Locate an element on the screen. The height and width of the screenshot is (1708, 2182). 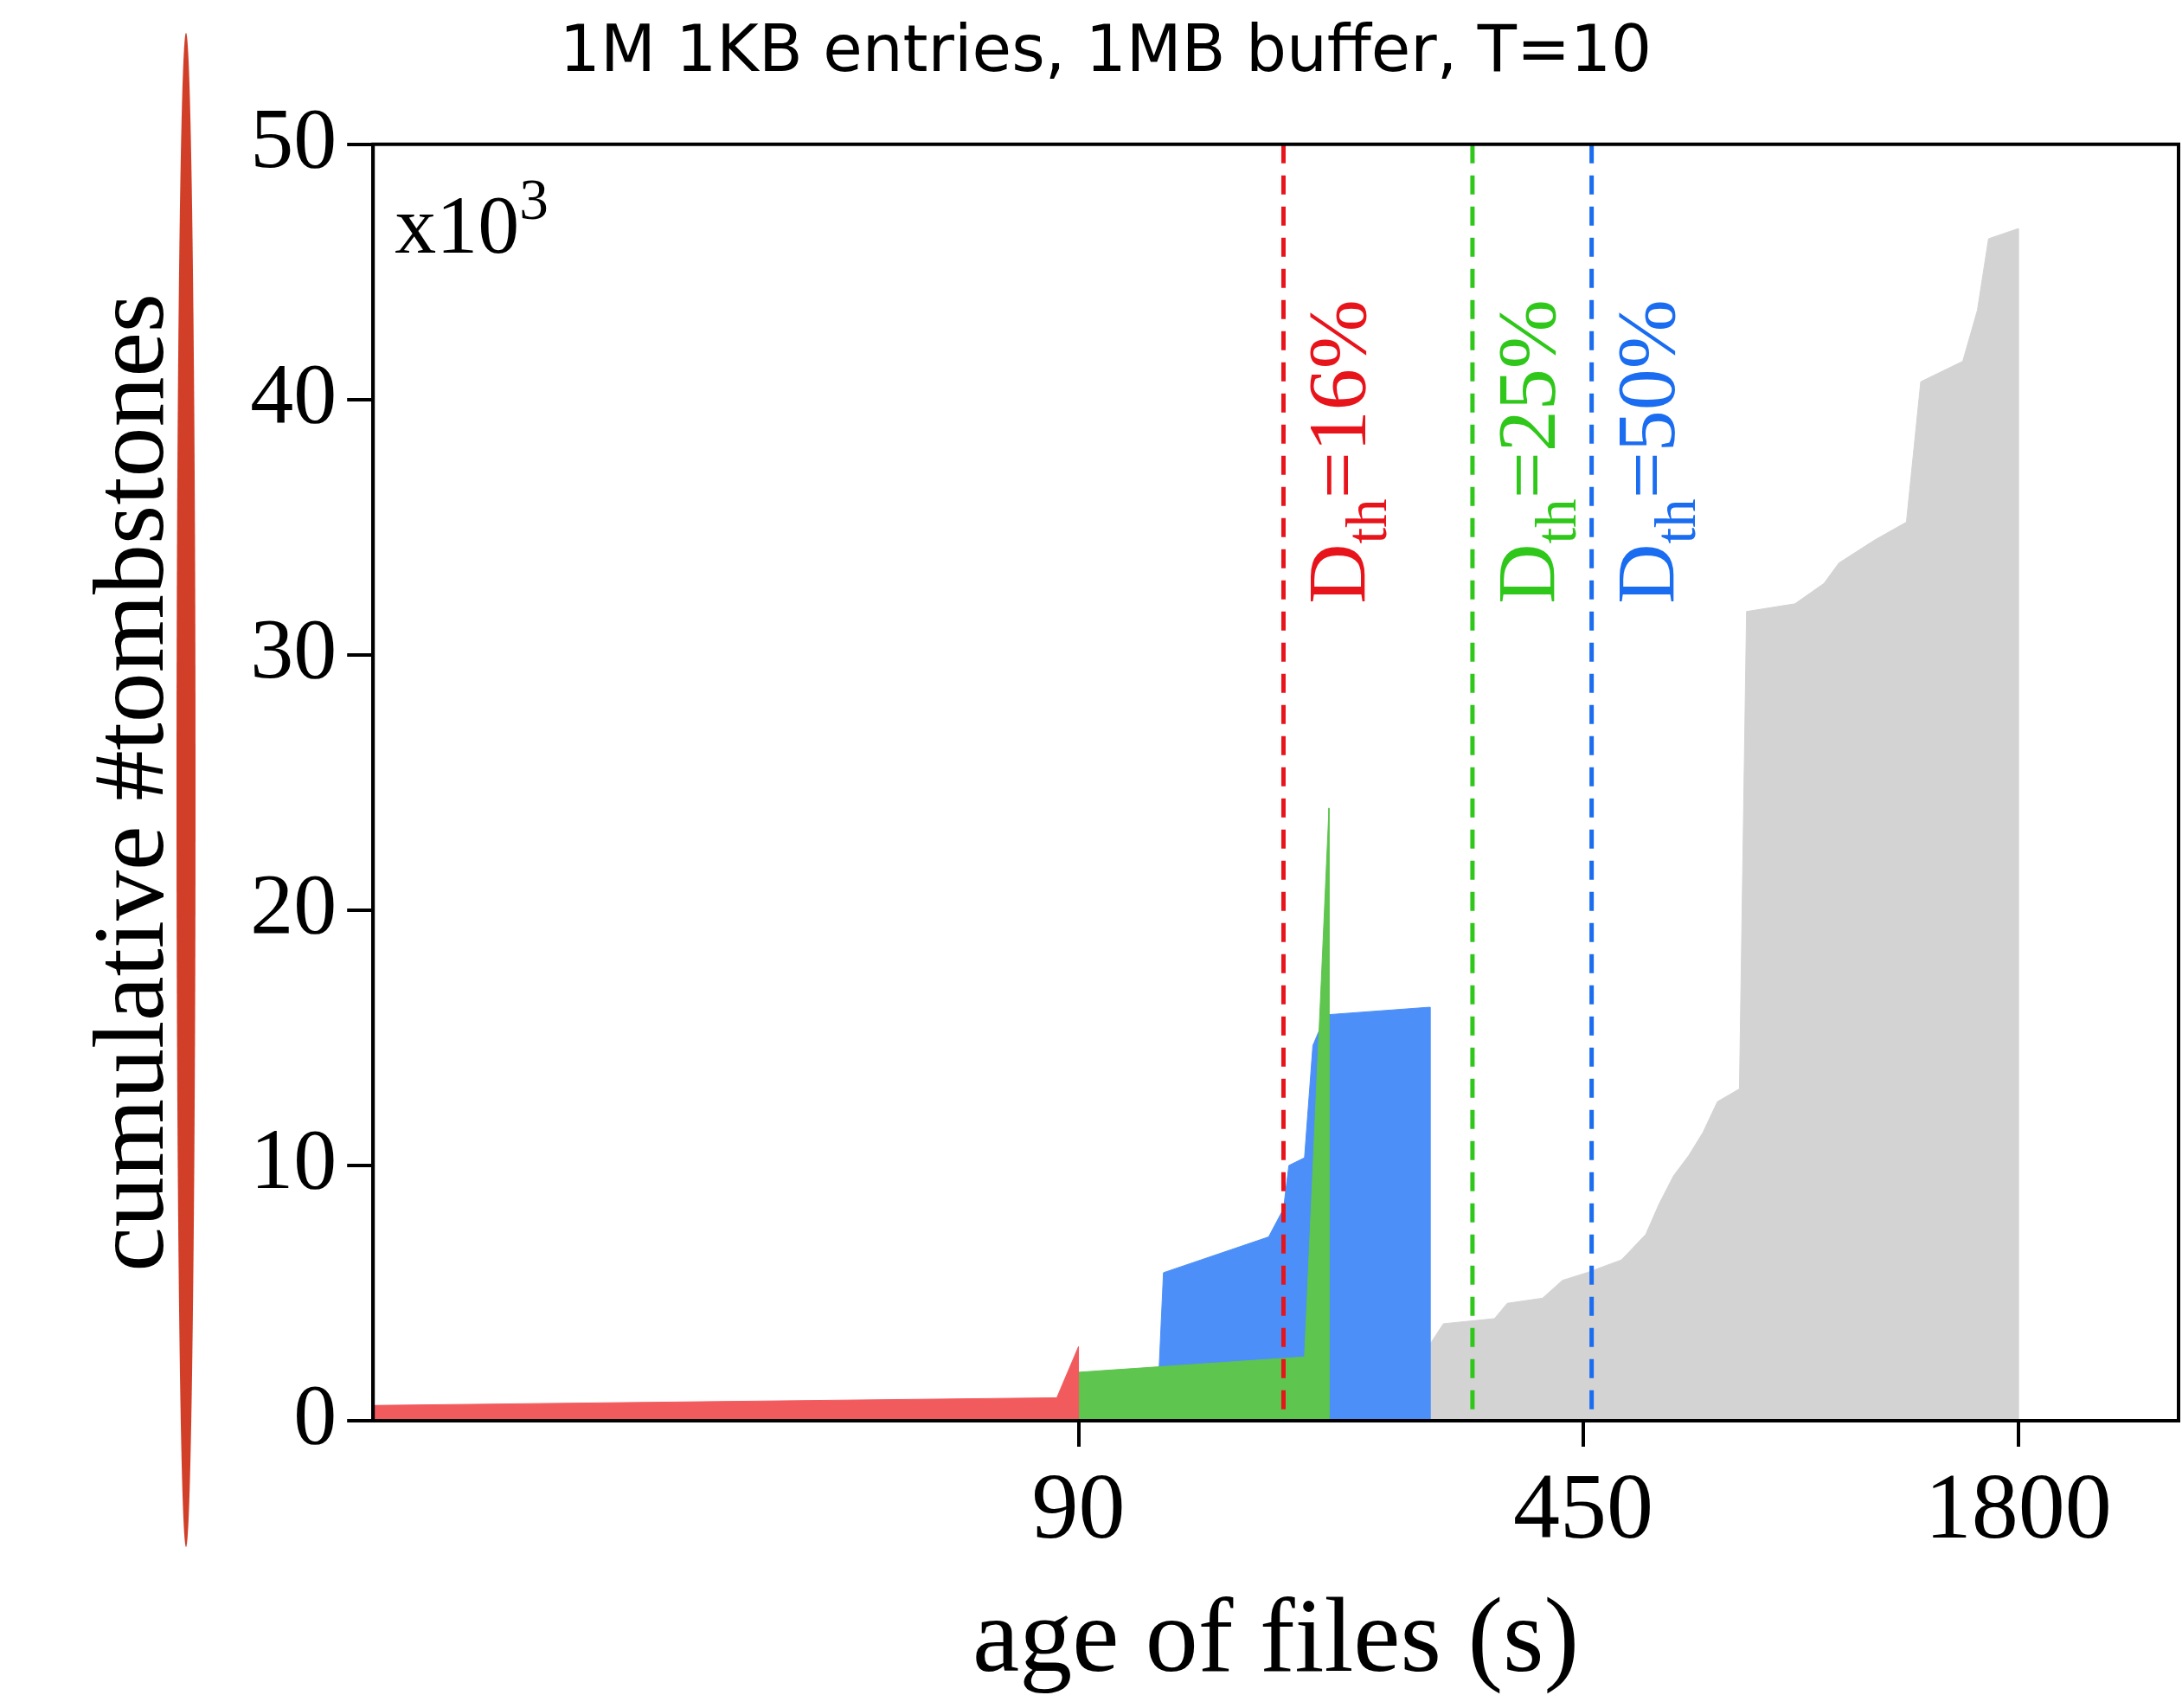
y-tick-label: 30 is located at coordinates (293, 649).